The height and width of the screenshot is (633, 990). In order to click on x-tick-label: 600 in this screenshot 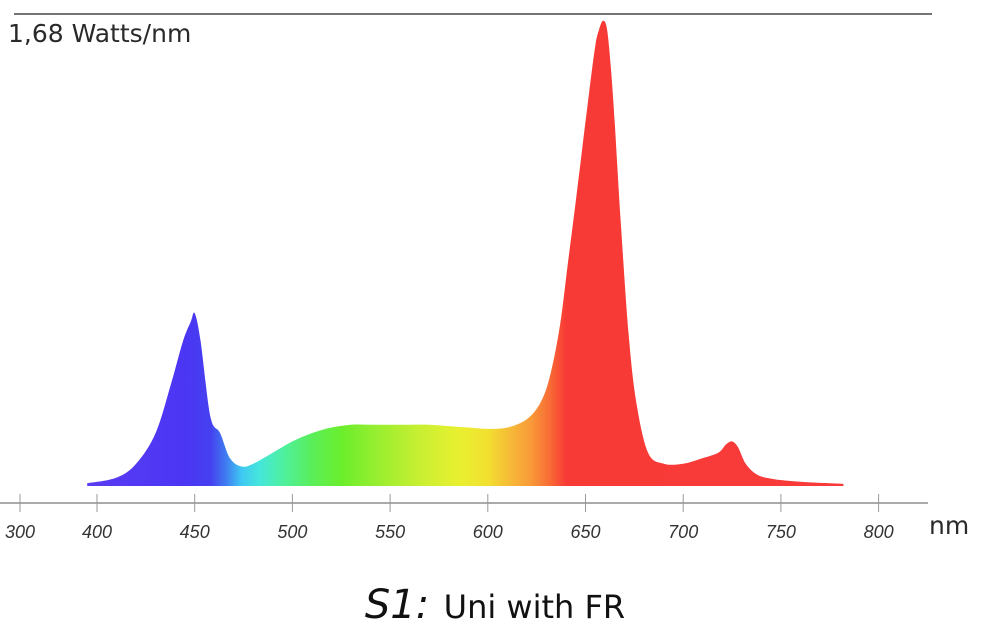, I will do `click(488, 532)`.